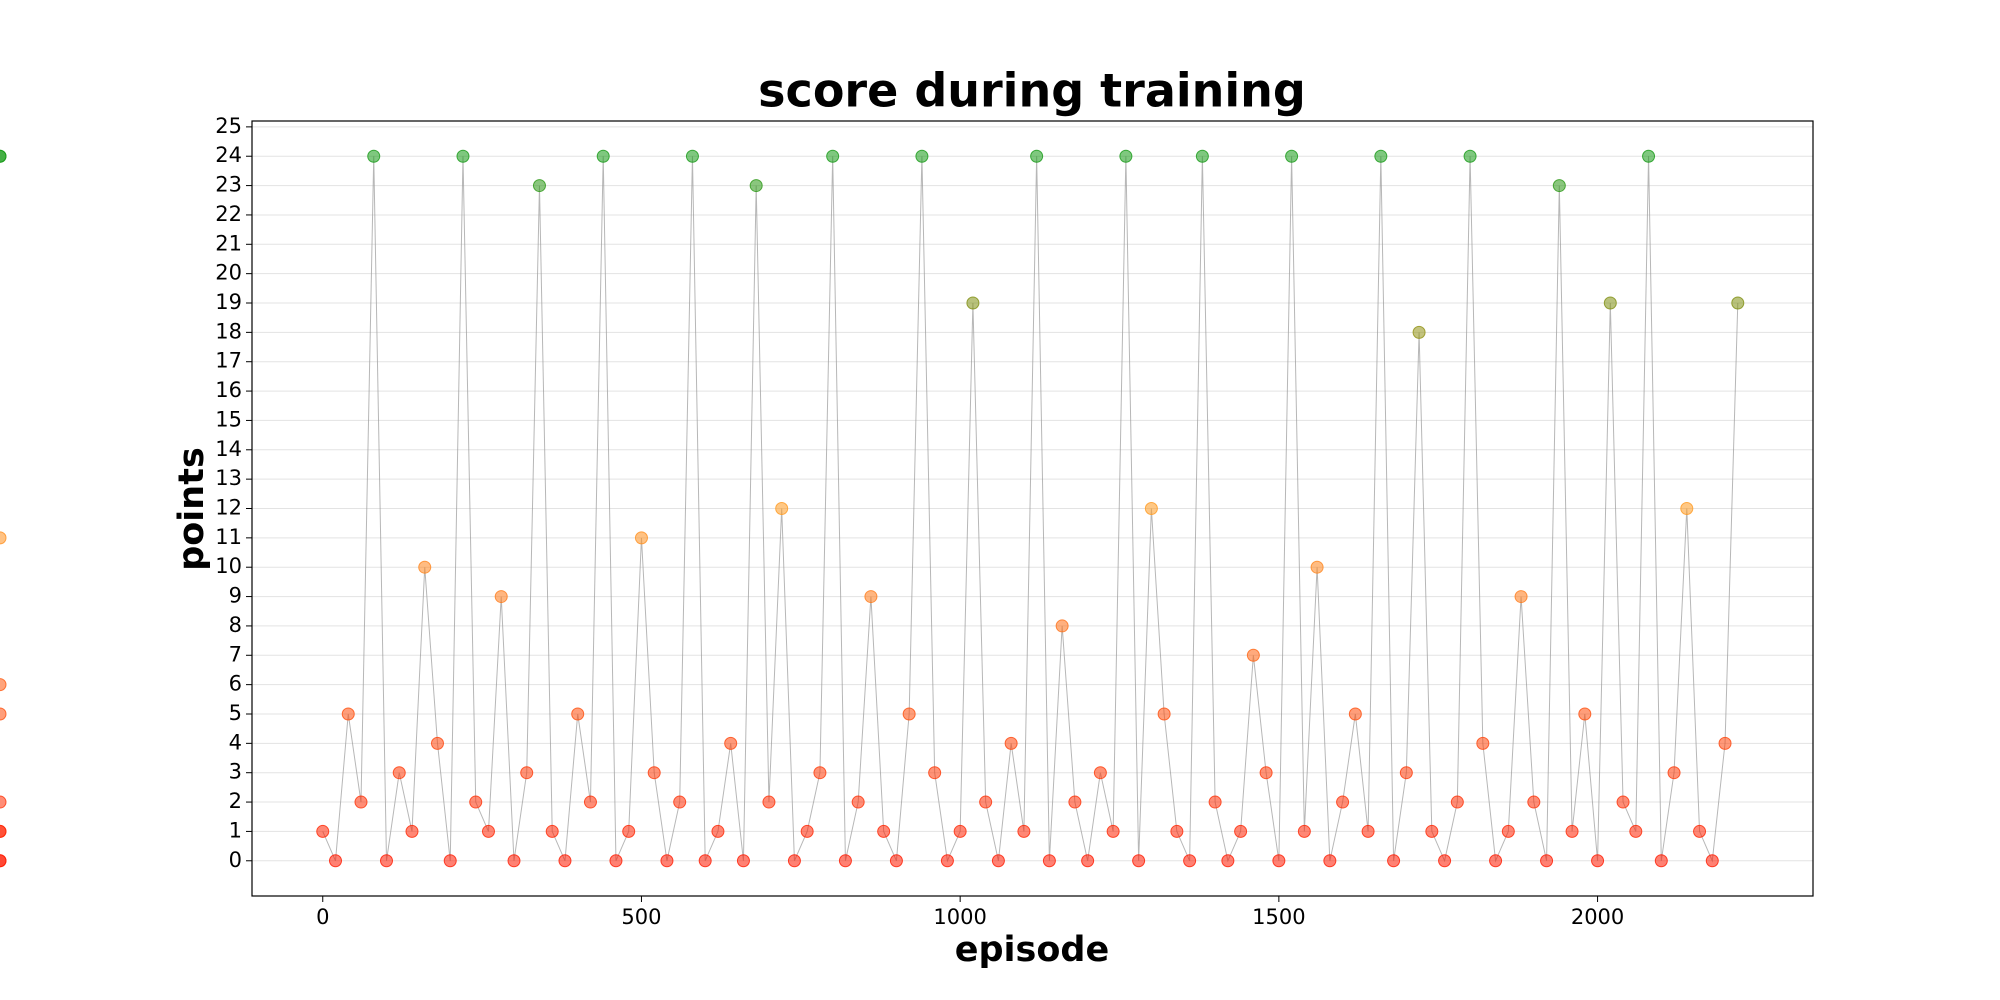 The height and width of the screenshot is (1000, 2000). I want to click on y-tick-label: 4, so click(235, 742).